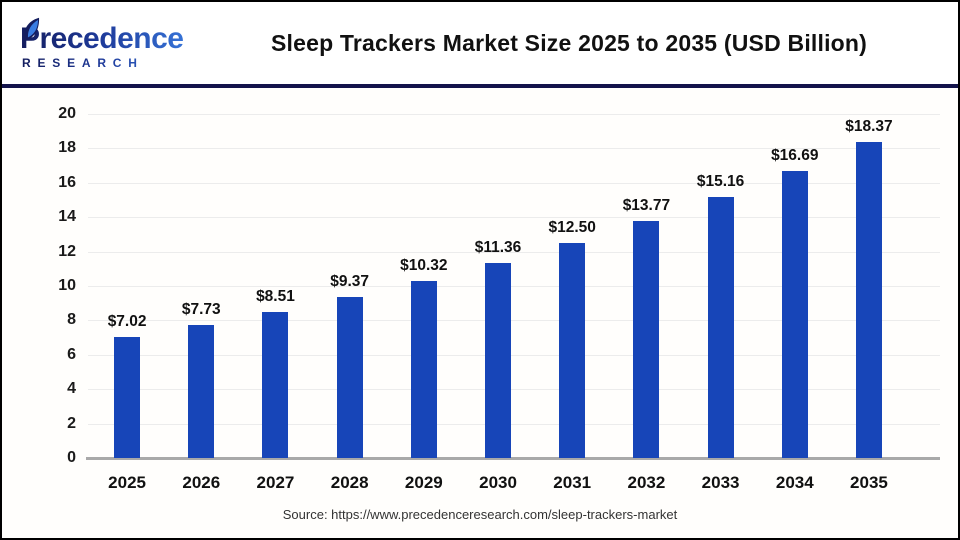  What do you see at coordinates (67, 113) in the screenshot?
I see `y-axis-label: 20` at bounding box center [67, 113].